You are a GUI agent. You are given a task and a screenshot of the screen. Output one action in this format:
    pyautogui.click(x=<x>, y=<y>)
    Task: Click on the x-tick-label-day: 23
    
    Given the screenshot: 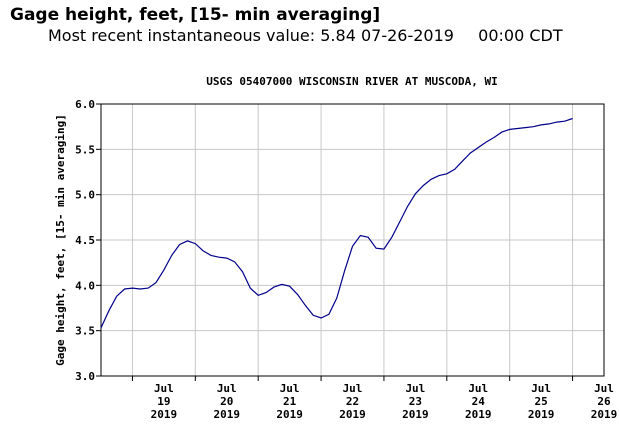 What is the action you would take?
    pyautogui.click(x=415, y=401)
    